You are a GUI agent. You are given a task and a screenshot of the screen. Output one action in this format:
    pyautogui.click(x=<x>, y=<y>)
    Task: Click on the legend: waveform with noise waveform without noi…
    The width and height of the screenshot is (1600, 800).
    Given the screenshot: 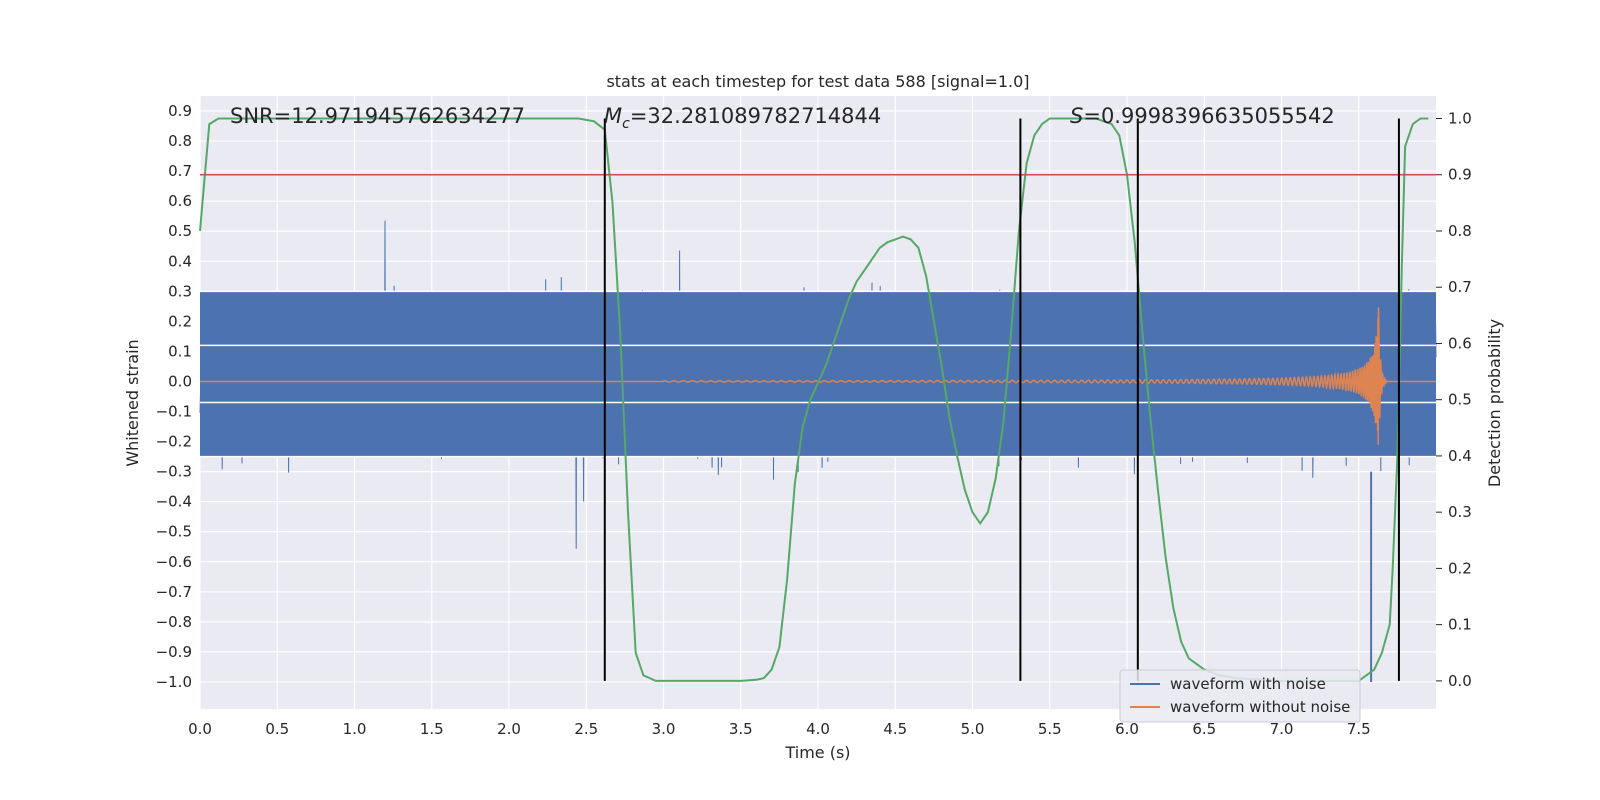 What is the action you would take?
    pyautogui.click(x=1240, y=696)
    